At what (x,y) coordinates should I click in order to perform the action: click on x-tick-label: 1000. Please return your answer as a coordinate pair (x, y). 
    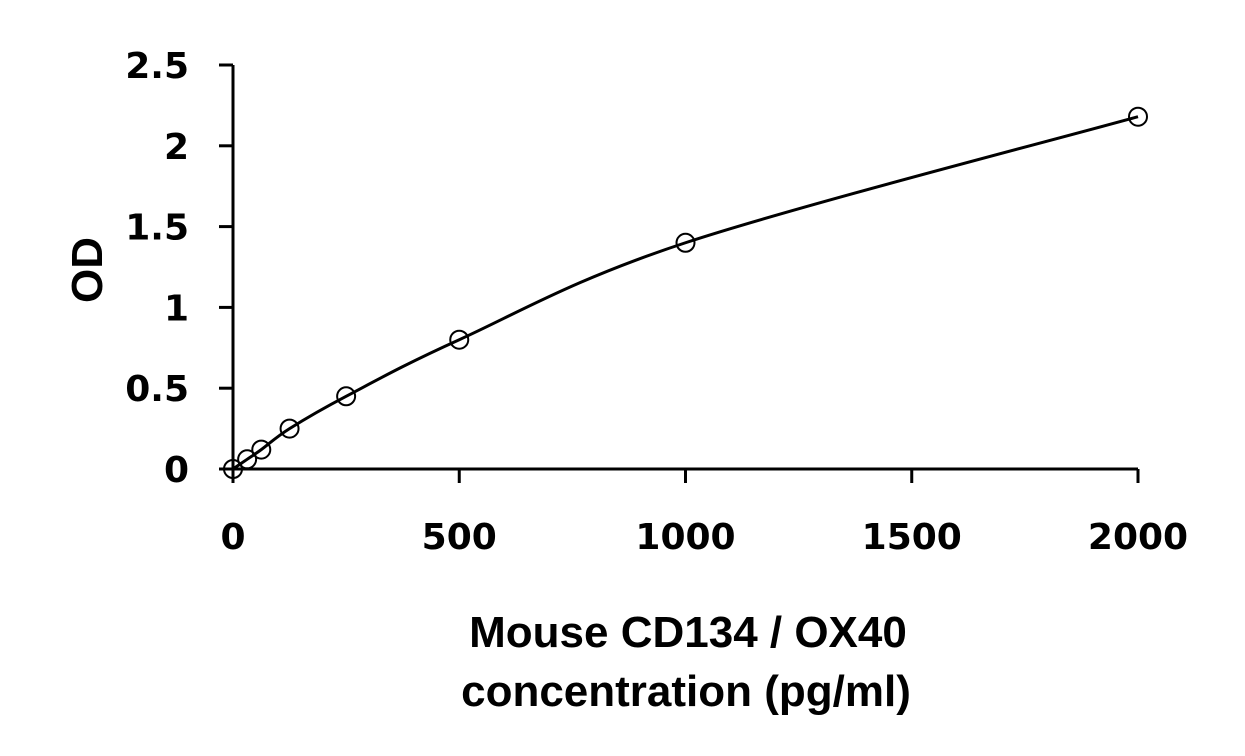
    Looking at the image, I should click on (685, 537).